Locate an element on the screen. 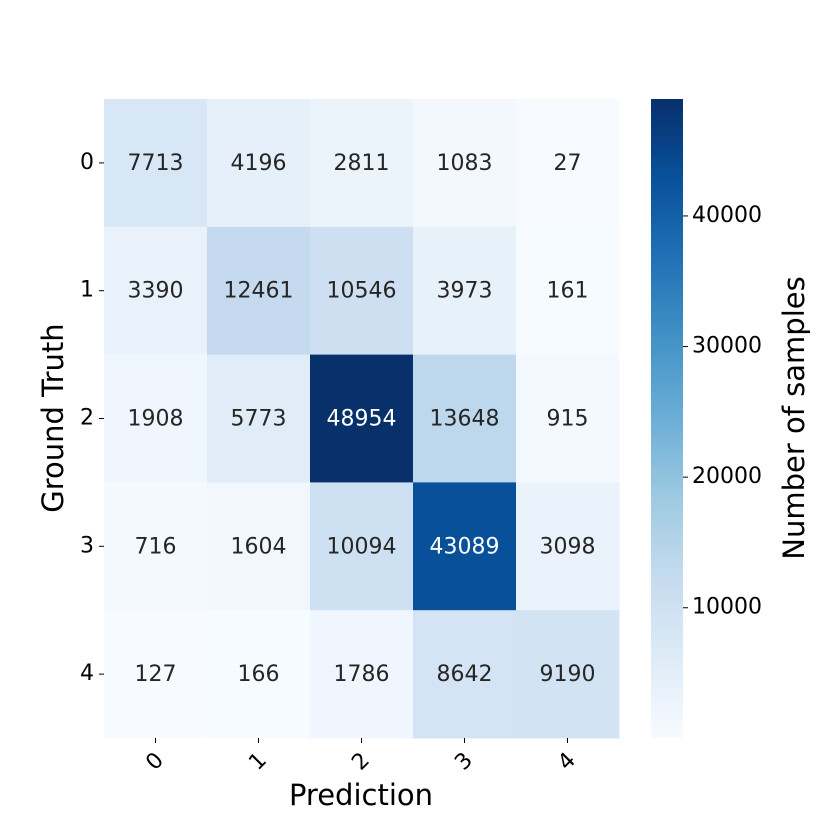 The image size is (830, 830). cell-annotation: 10546 is located at coordinates (362, 291).